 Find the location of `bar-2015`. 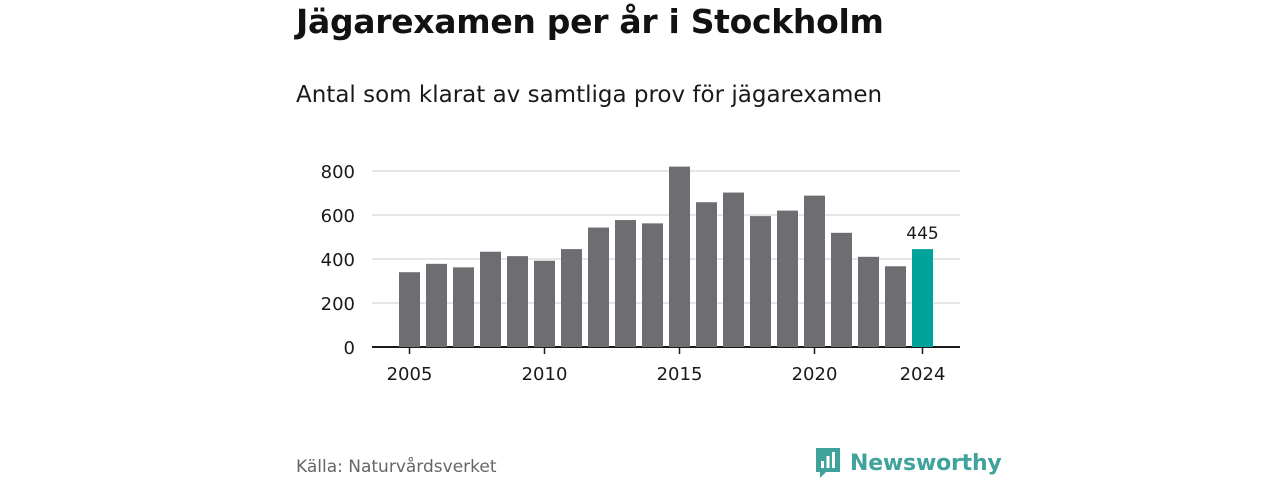

bar-2015 is located at coordinates (679, 256).